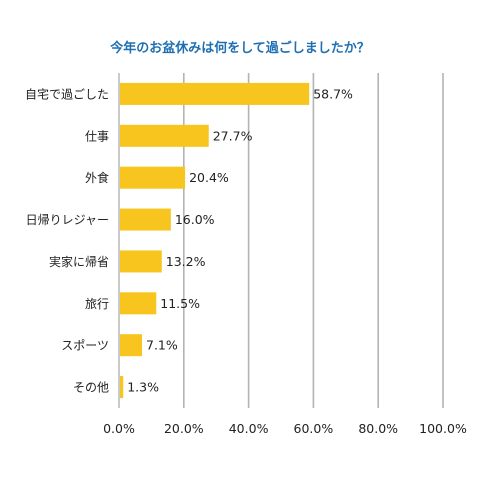 Image resolution: width=480 pixels, height=480 pixels. Describe the element at coordinates (333, 93) in the screenshot. I see `value-label: 58.7%` at that location.